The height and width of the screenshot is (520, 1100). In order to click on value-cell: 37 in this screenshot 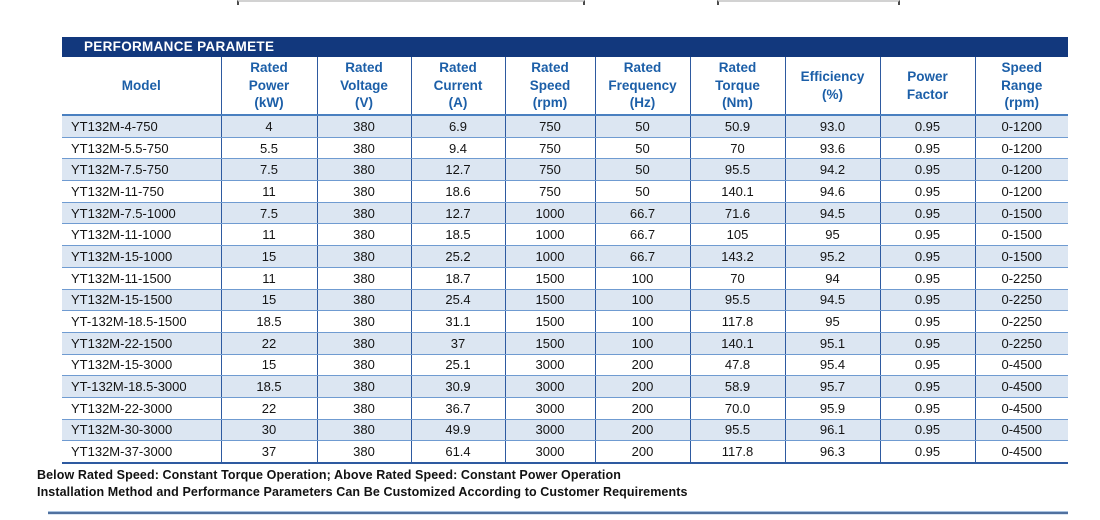, I will do `click(268, 452)`.